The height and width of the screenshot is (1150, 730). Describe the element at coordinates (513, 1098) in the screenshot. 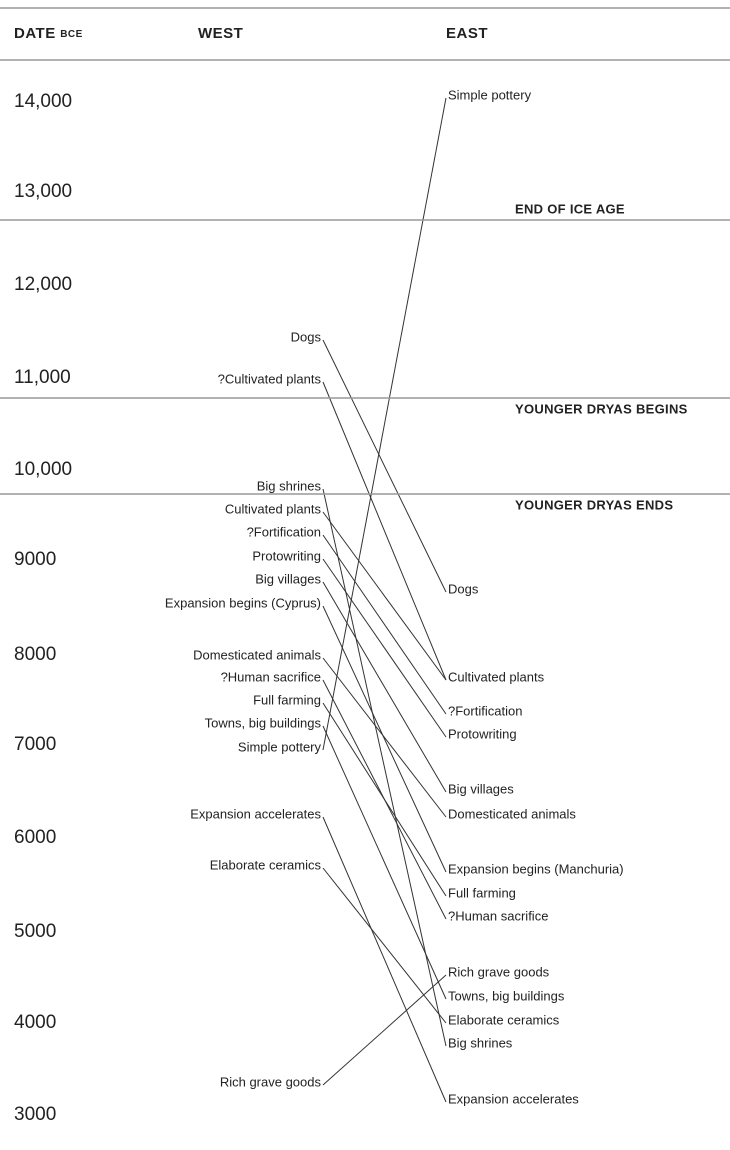

I see `east-event: Expansion accelerates` at that location.